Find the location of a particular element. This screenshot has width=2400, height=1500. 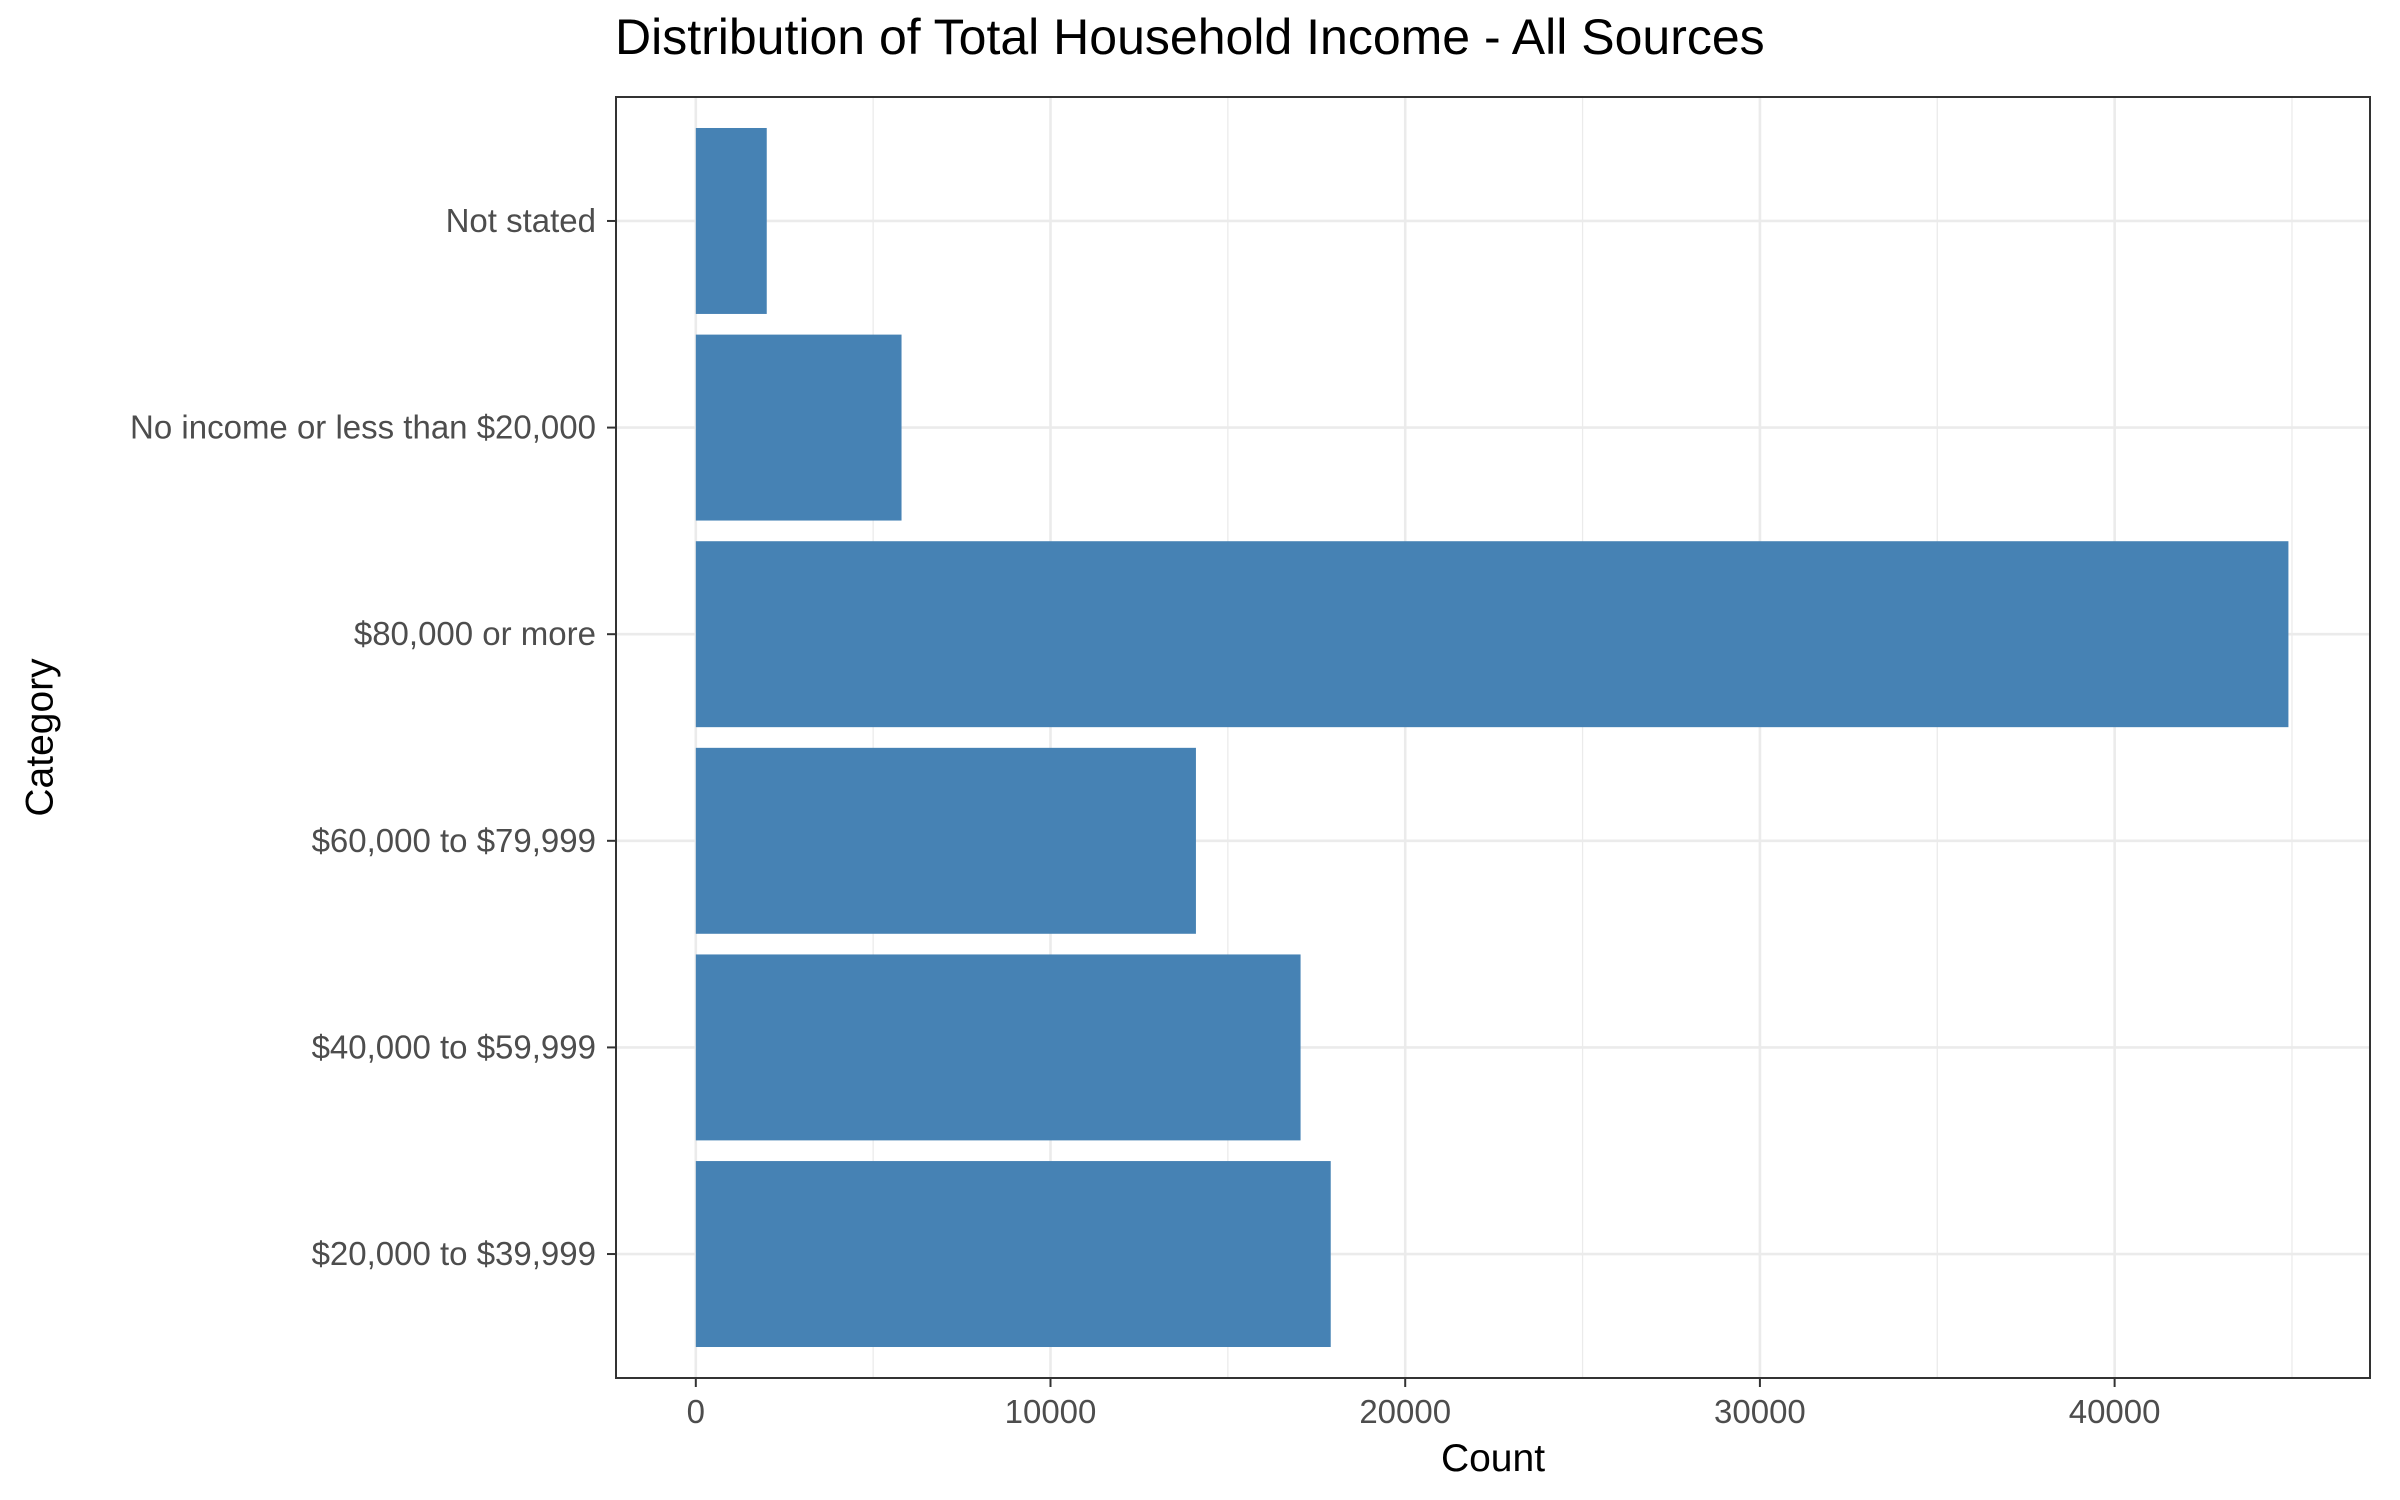

y-tick-label: $40,000 to $59,999 is located at coordinates (454, 1046).